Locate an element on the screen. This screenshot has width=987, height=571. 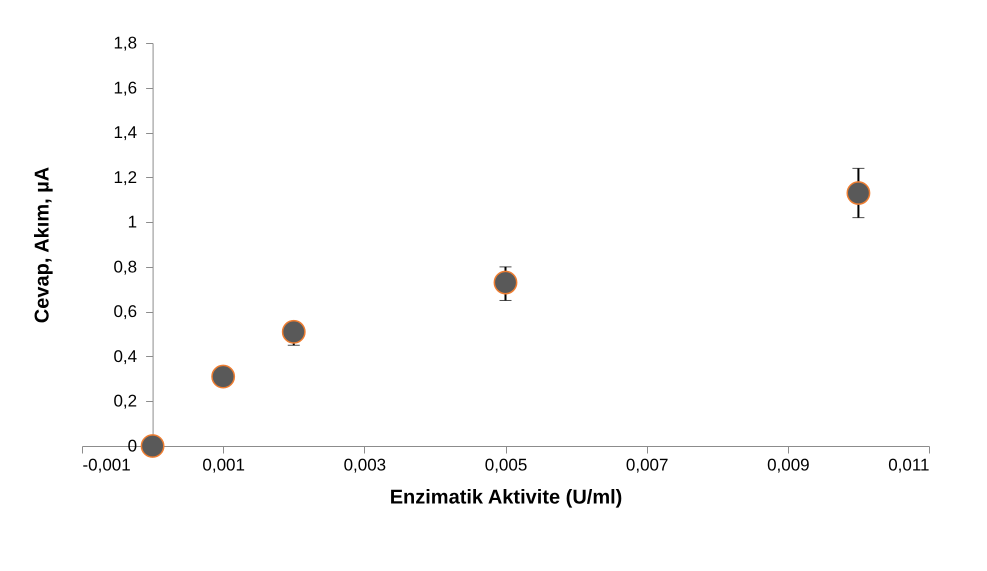
x-tick-label: 0,009 is located at coordinates (788, 465).